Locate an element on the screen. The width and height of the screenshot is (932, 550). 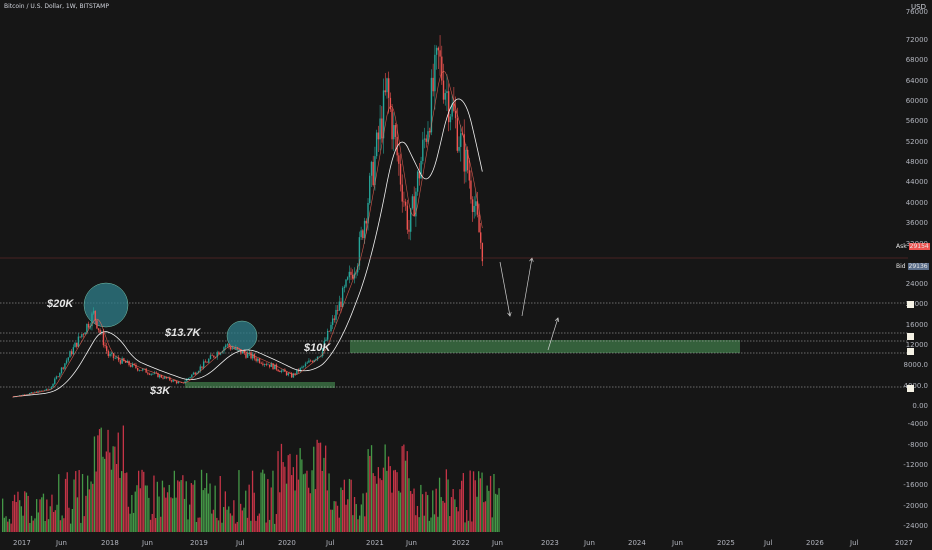
support-zones is located at coordinates (462, 364).